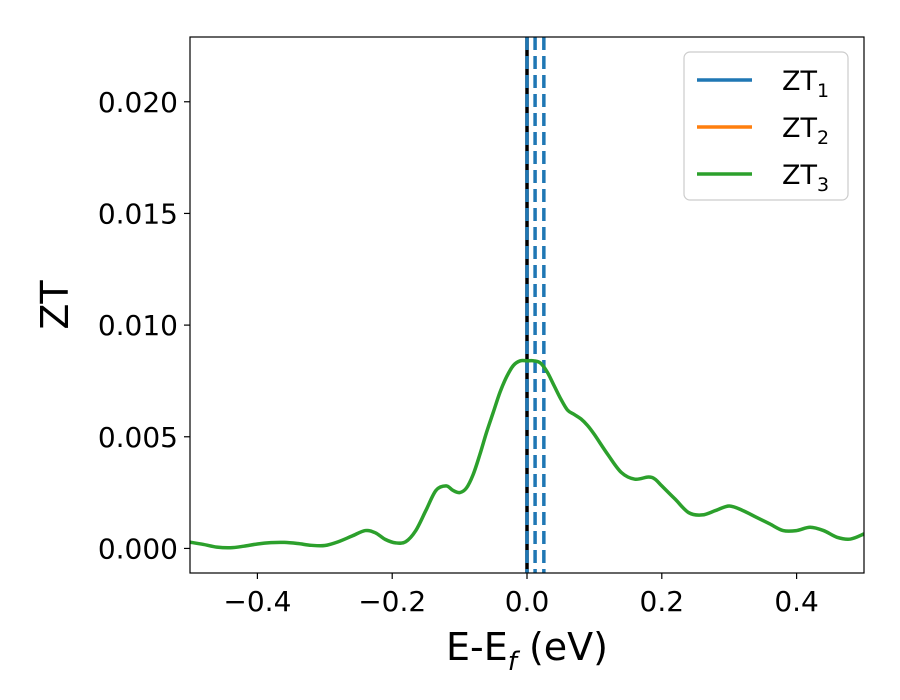 The image size is (900, 700). Describe the element at coordinates (138, 437) in the screenshot. I see `y-tick-label: 0.005` at that location.